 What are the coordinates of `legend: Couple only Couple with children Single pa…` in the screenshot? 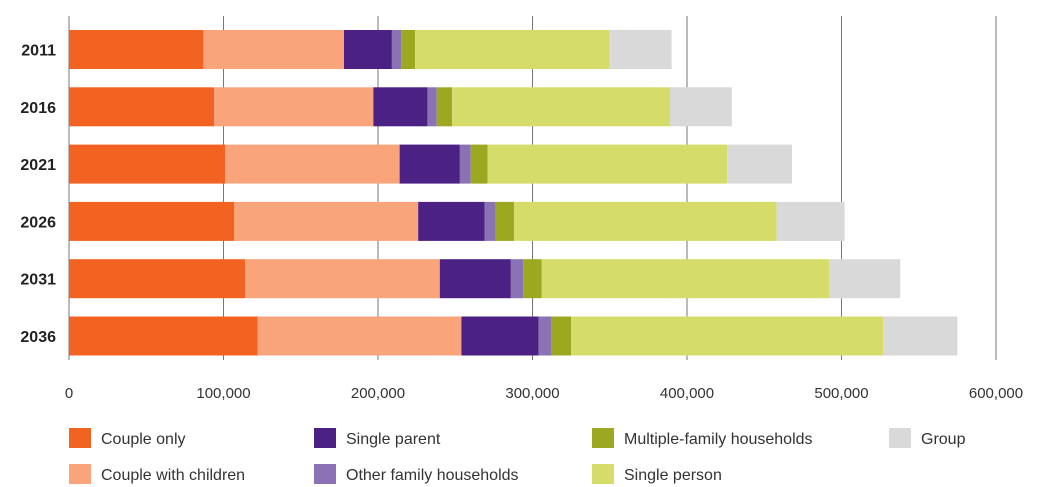 It's located at (517, 456).